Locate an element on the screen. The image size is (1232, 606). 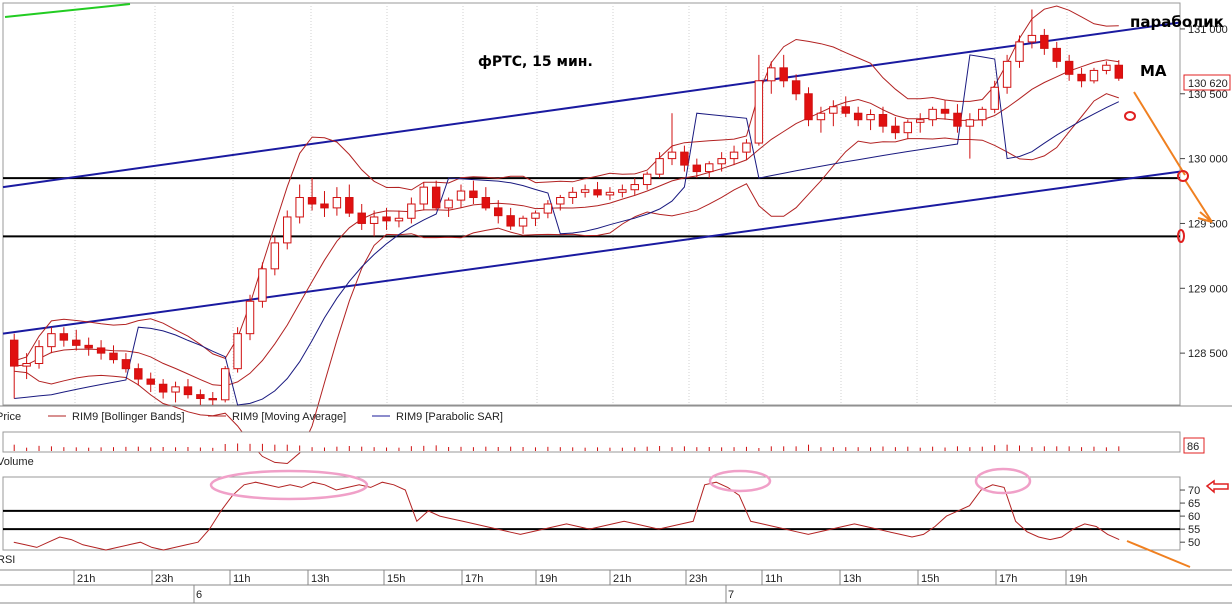
rsi-arrow-icon is located at coordinates (1217, 486).